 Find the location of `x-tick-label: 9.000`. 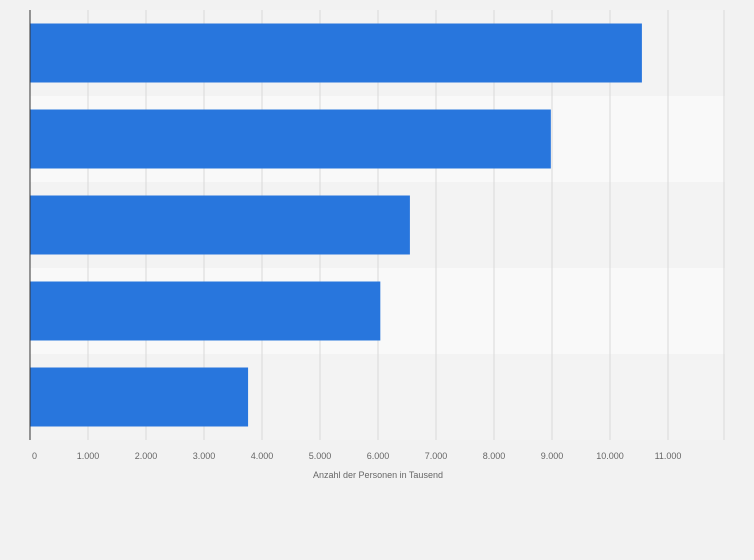

x-tick-label: 9.000 is located at coordinates (552, 456).